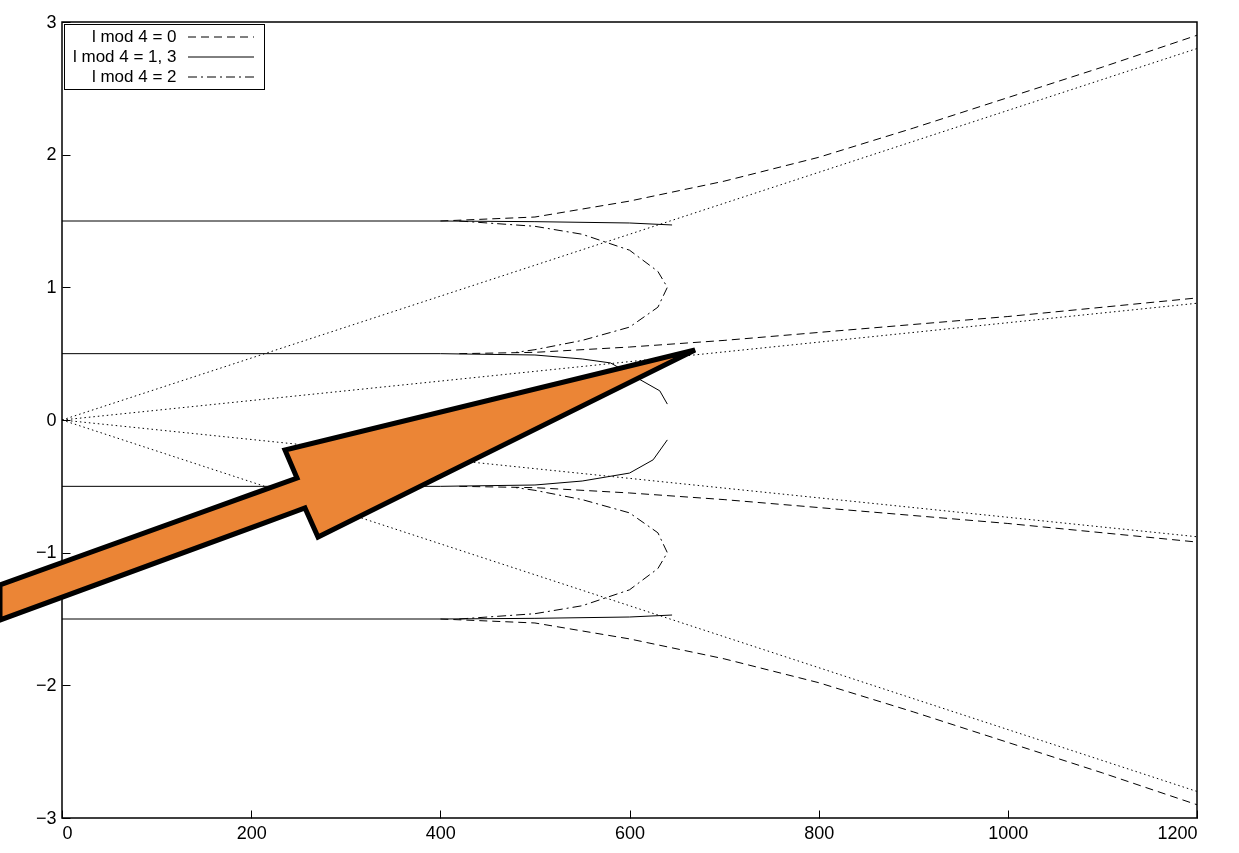  Describe the element at coordinates (125, 57) in the screenshot. I see `legend-label: l mod 4 = 1, 3` at that location.